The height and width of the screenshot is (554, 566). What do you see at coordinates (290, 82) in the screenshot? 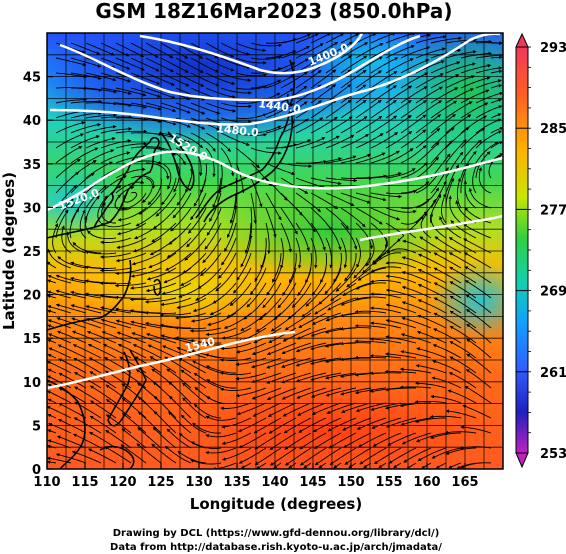
I see `coastline-sakhalin` at bounding box center [290, 82].